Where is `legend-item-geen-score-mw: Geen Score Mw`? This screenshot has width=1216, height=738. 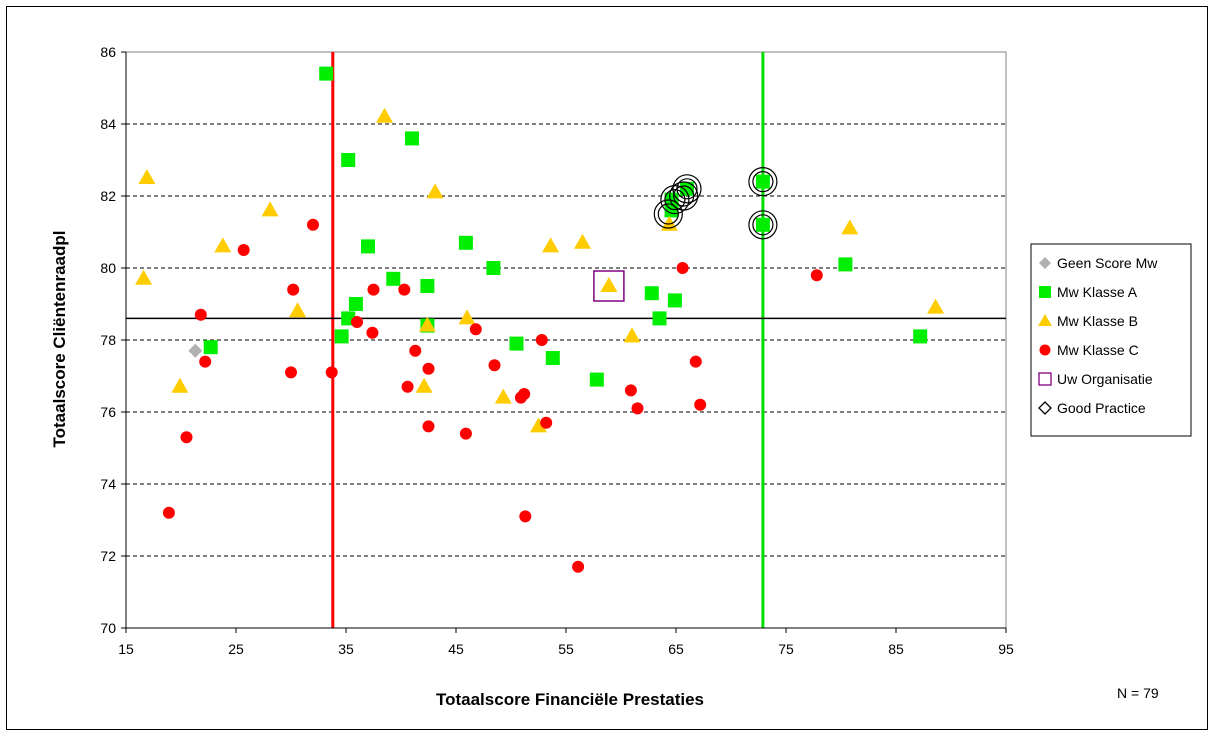
legend-item-geen-score-mw: Geen Score Mw is located at coordinates (1098, 263).